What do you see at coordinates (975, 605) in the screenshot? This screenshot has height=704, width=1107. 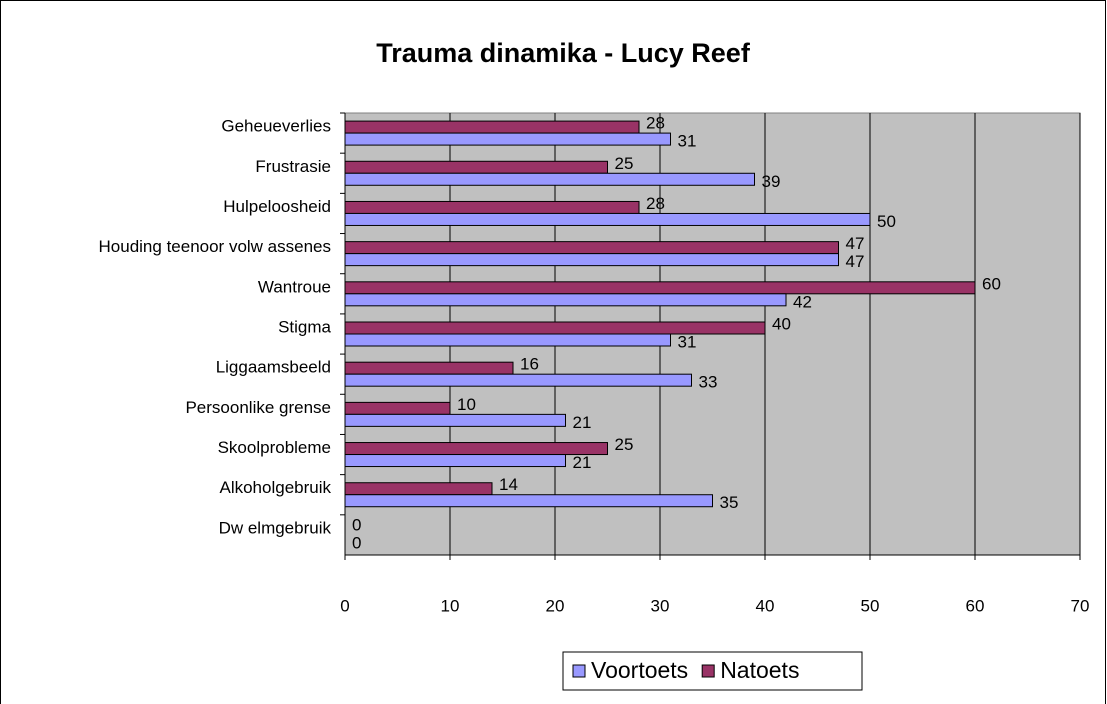 I see `x-tick-label: 60` at bounding box center [975, 605].